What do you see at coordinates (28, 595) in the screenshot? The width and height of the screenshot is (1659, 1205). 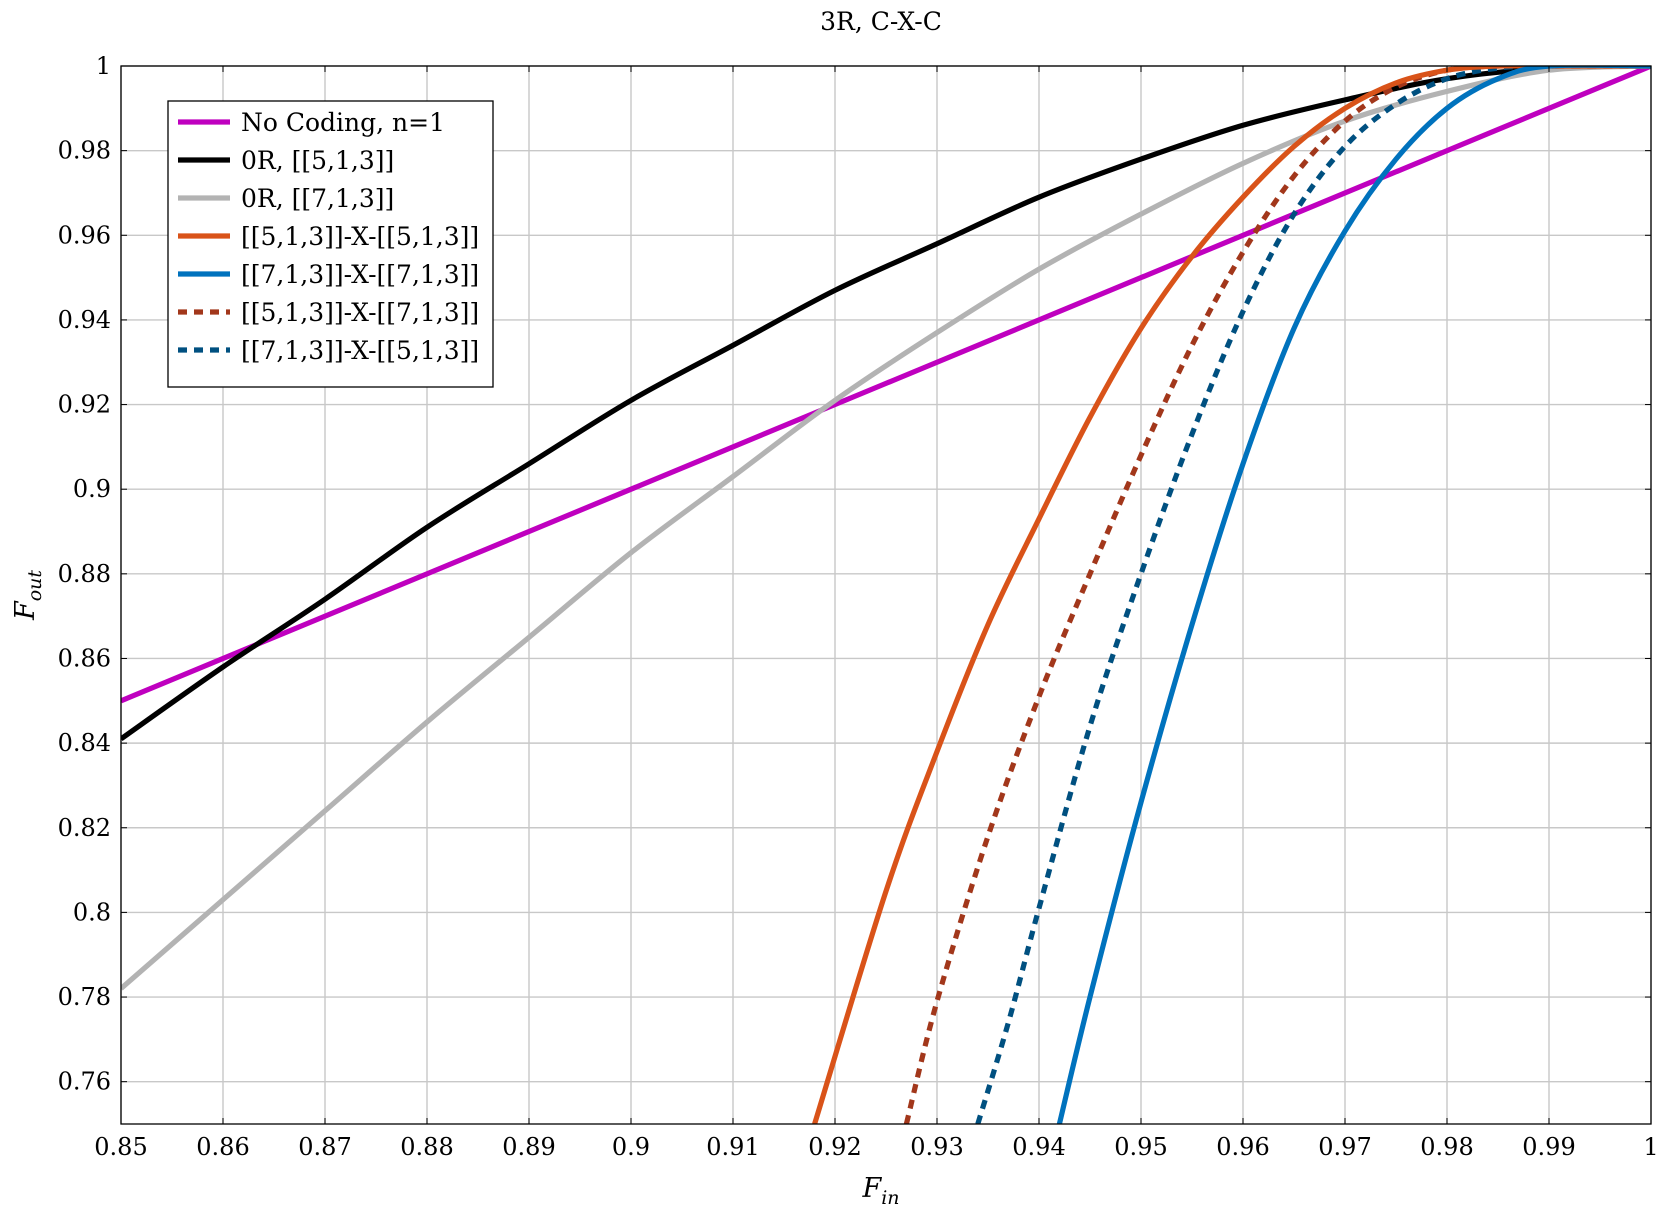 I see `y-axis-label: Fout` at bounding box center [28, 595].